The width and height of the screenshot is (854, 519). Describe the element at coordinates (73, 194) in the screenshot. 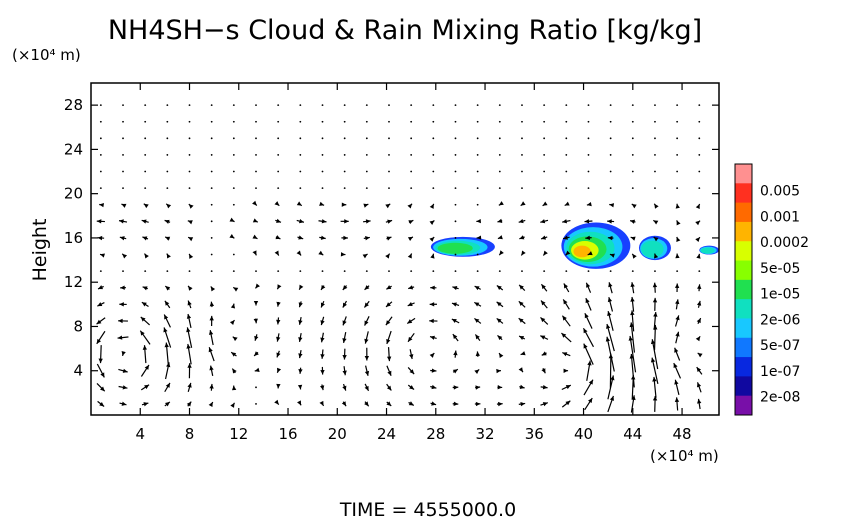

I see `y-tick-label: 20` at that location.